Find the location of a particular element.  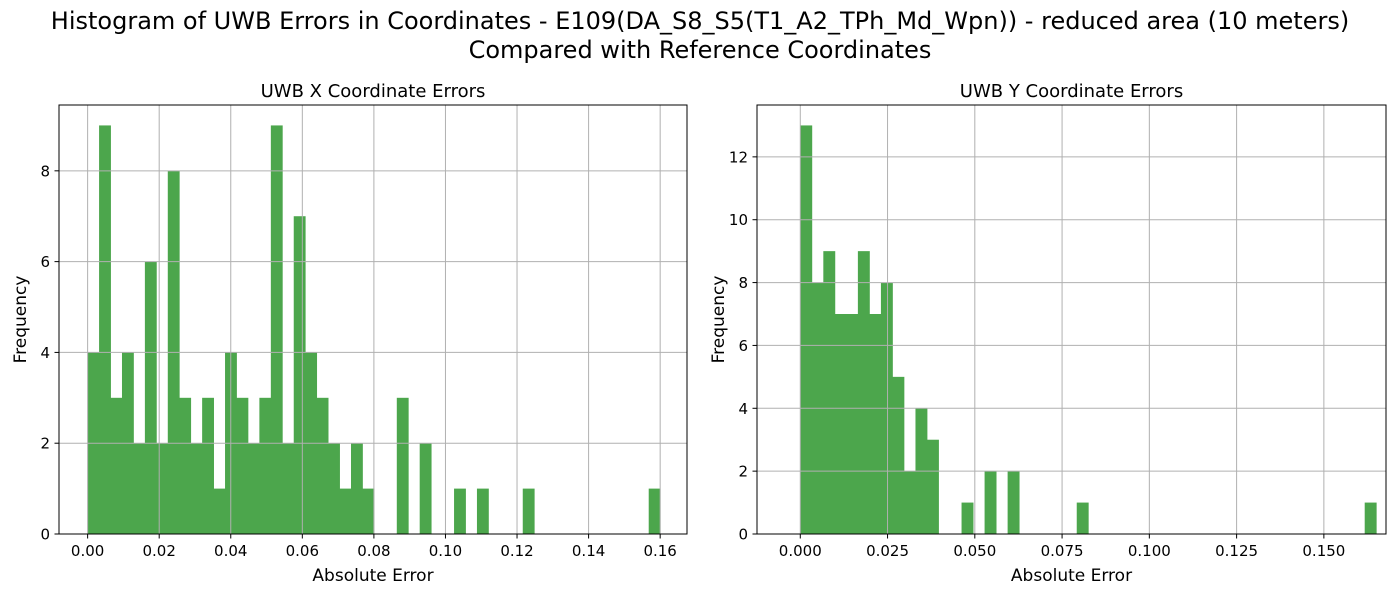

figure-title-line-2: Compared with Reference Coordinates is located at coordinates (700, 50).